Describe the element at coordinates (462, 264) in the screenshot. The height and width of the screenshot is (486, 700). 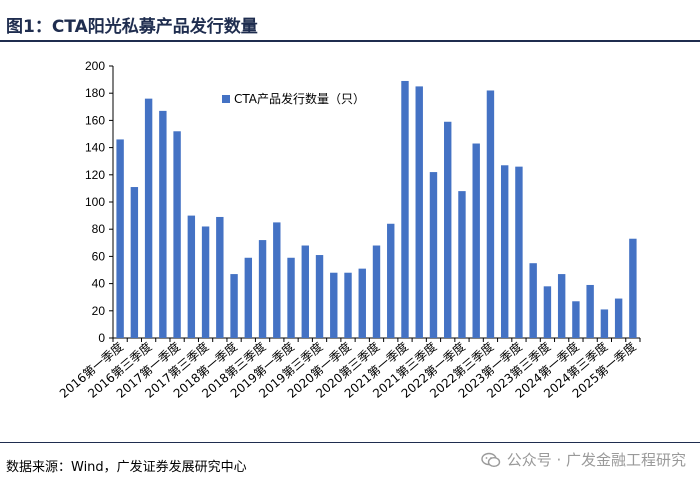
I see `bar-2022Q1` at that location.